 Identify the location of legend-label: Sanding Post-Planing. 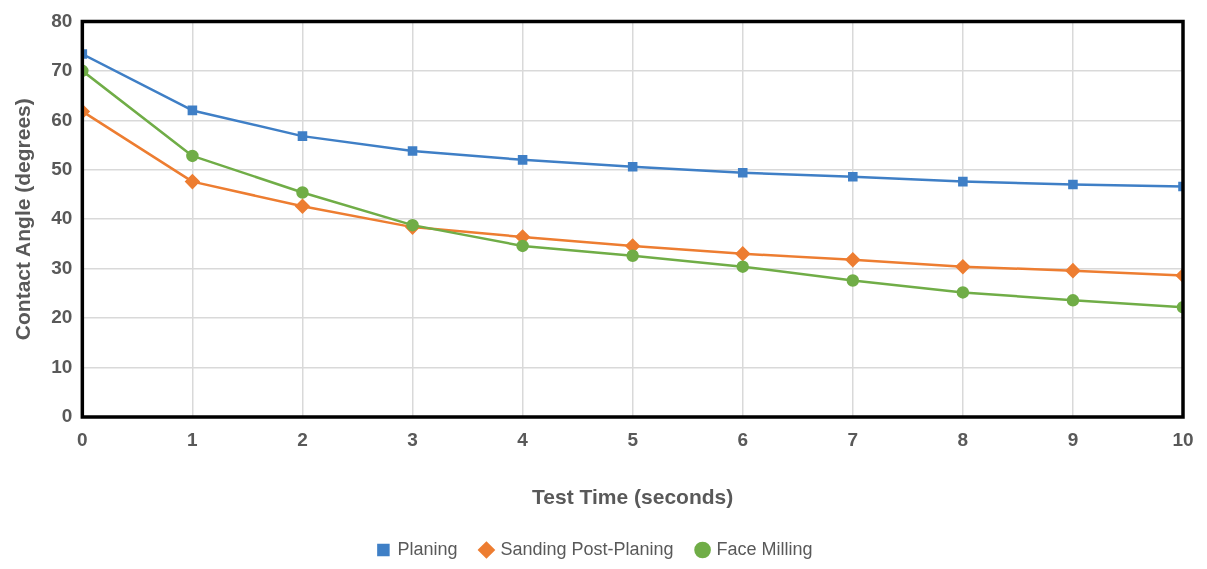
(587, 548).